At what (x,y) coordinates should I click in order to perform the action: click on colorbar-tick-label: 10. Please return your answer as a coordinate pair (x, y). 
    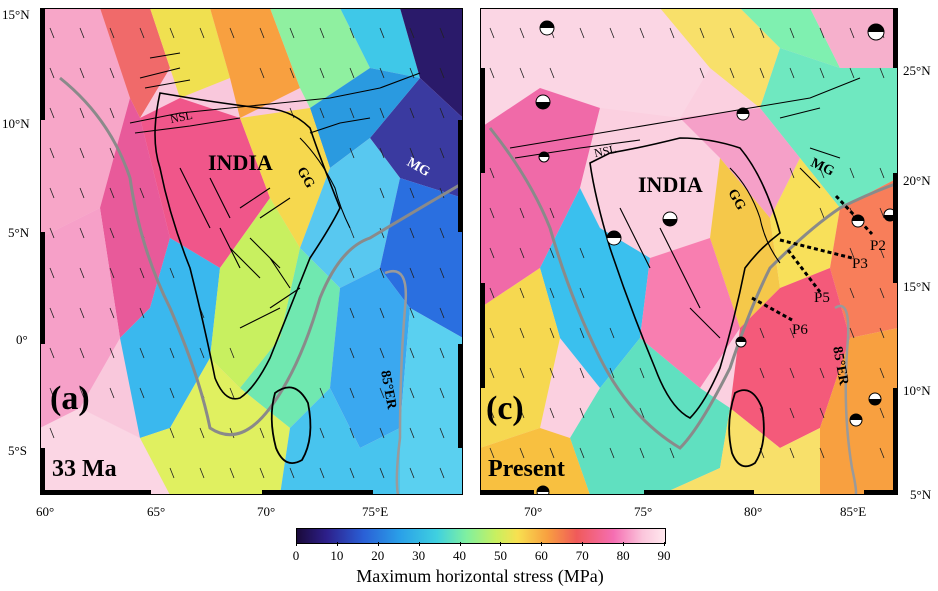
    Looking at the image, I should click on (337, 555).